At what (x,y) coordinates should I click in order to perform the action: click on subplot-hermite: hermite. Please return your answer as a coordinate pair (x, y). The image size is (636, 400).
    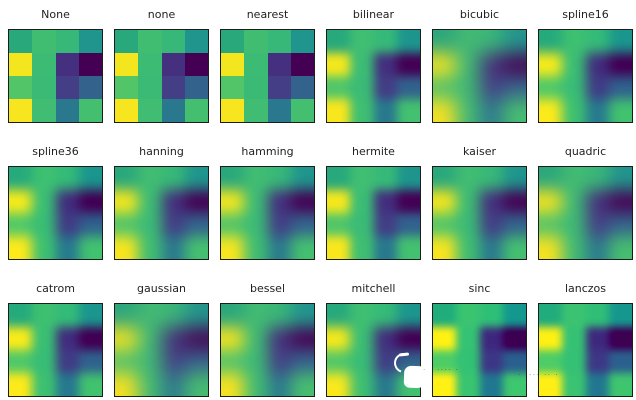
    Looking at the image, I should click on (373, 201).